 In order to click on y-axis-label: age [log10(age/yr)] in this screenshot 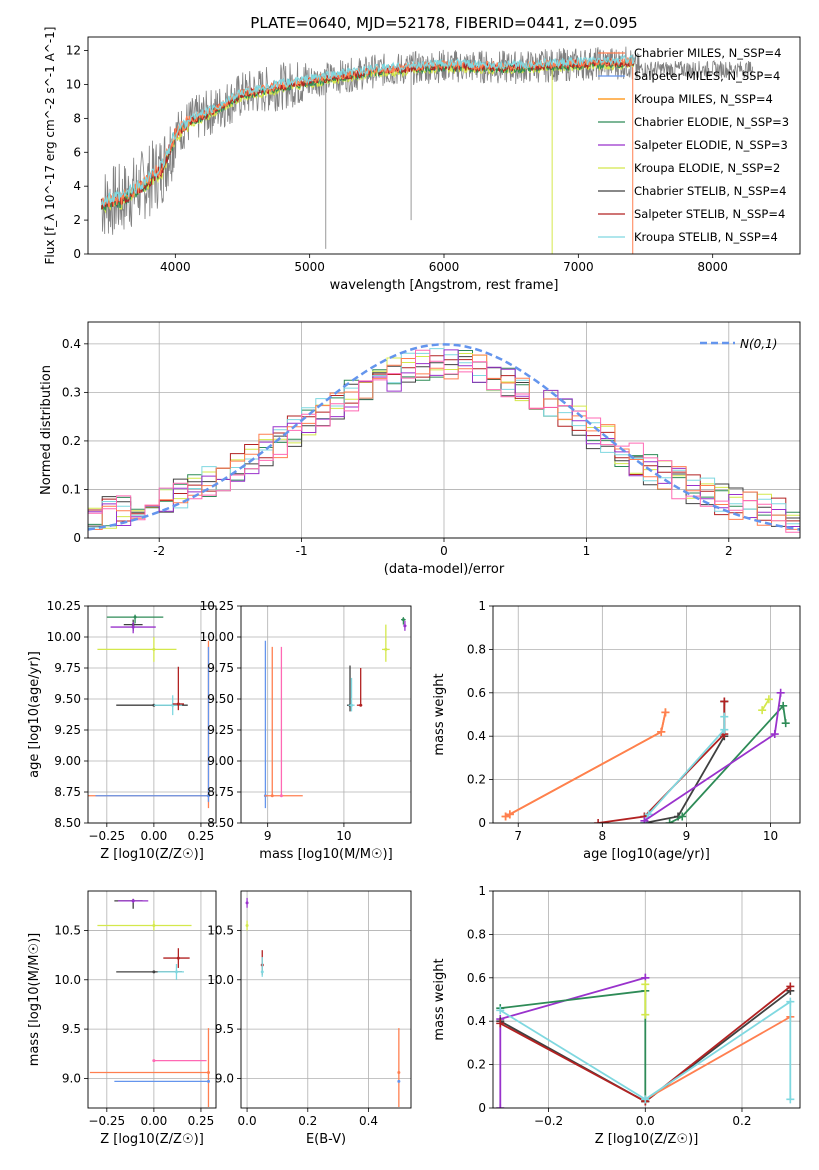, I will do `click(34, 714)`.